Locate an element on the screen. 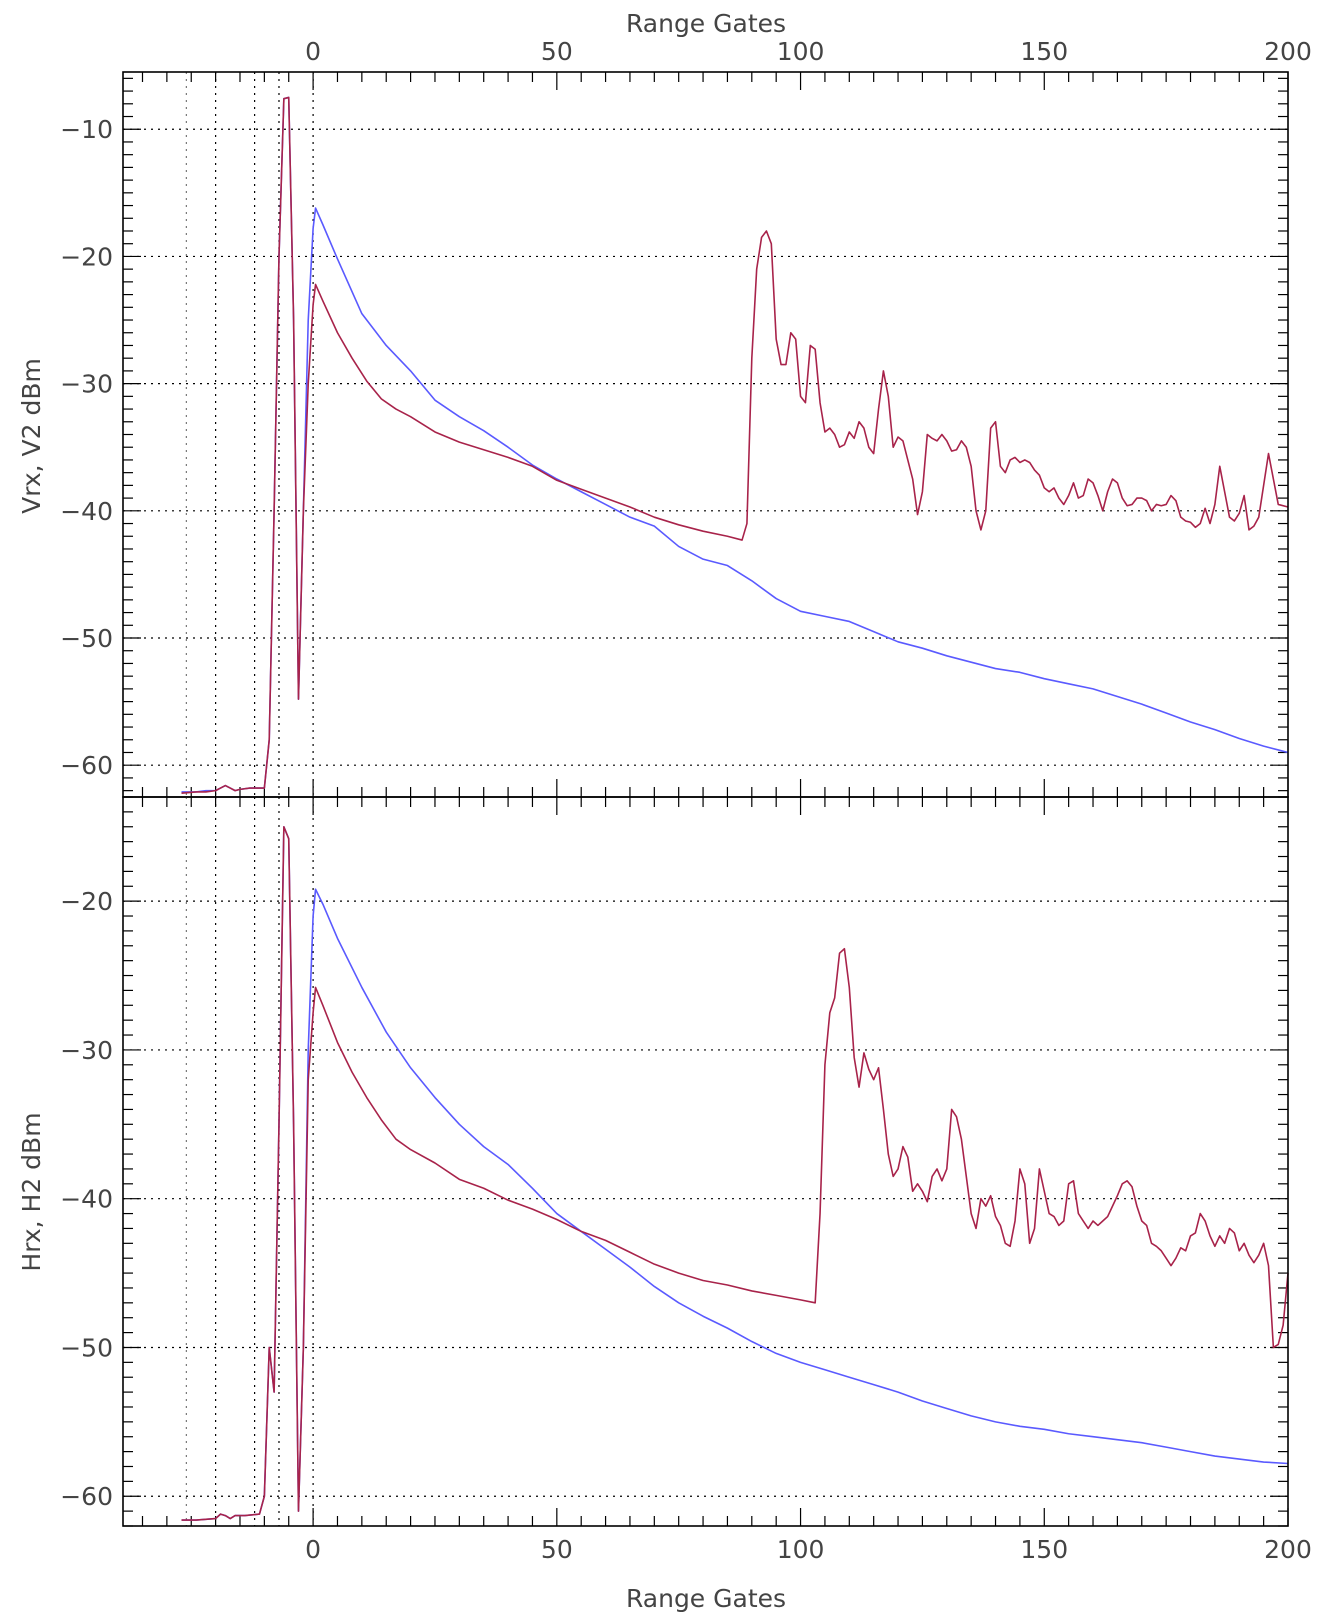 The height and width of the screenshot is (1614, 1330). panel-2-y-tick-label: −60 is located at coordinates (86, 1496).